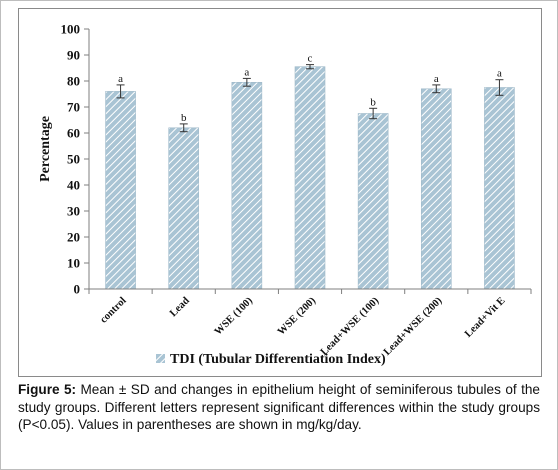  Describe the element at coordinates (350, 326) in the screenshot. I see `x-tick-label: Lead+WSE (100)` at that location.